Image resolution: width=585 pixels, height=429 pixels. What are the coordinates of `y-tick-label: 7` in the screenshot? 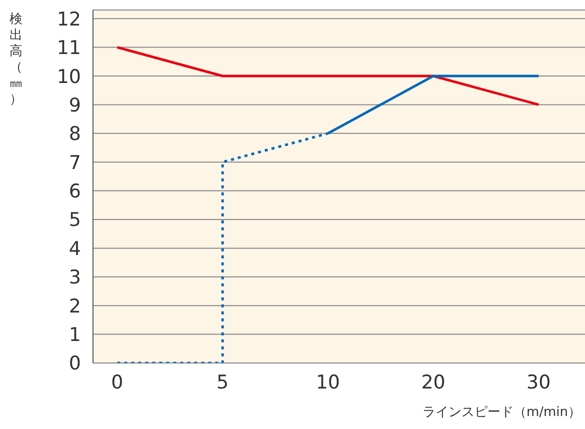 It's located at (74, 163).